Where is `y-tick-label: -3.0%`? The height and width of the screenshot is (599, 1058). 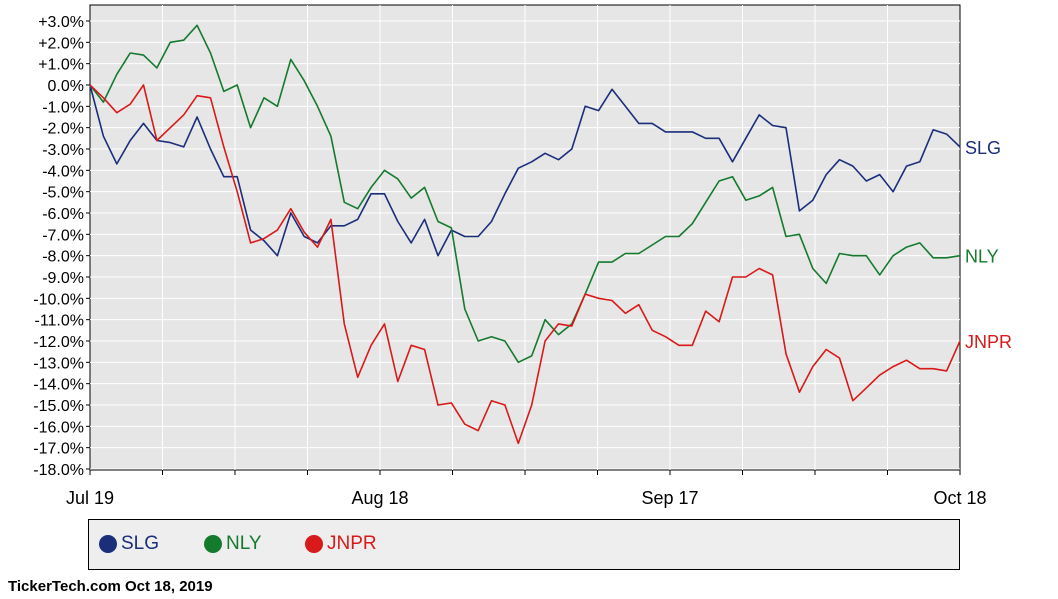 y-tick-label: -3.0% is located at coordinates (63, 150).